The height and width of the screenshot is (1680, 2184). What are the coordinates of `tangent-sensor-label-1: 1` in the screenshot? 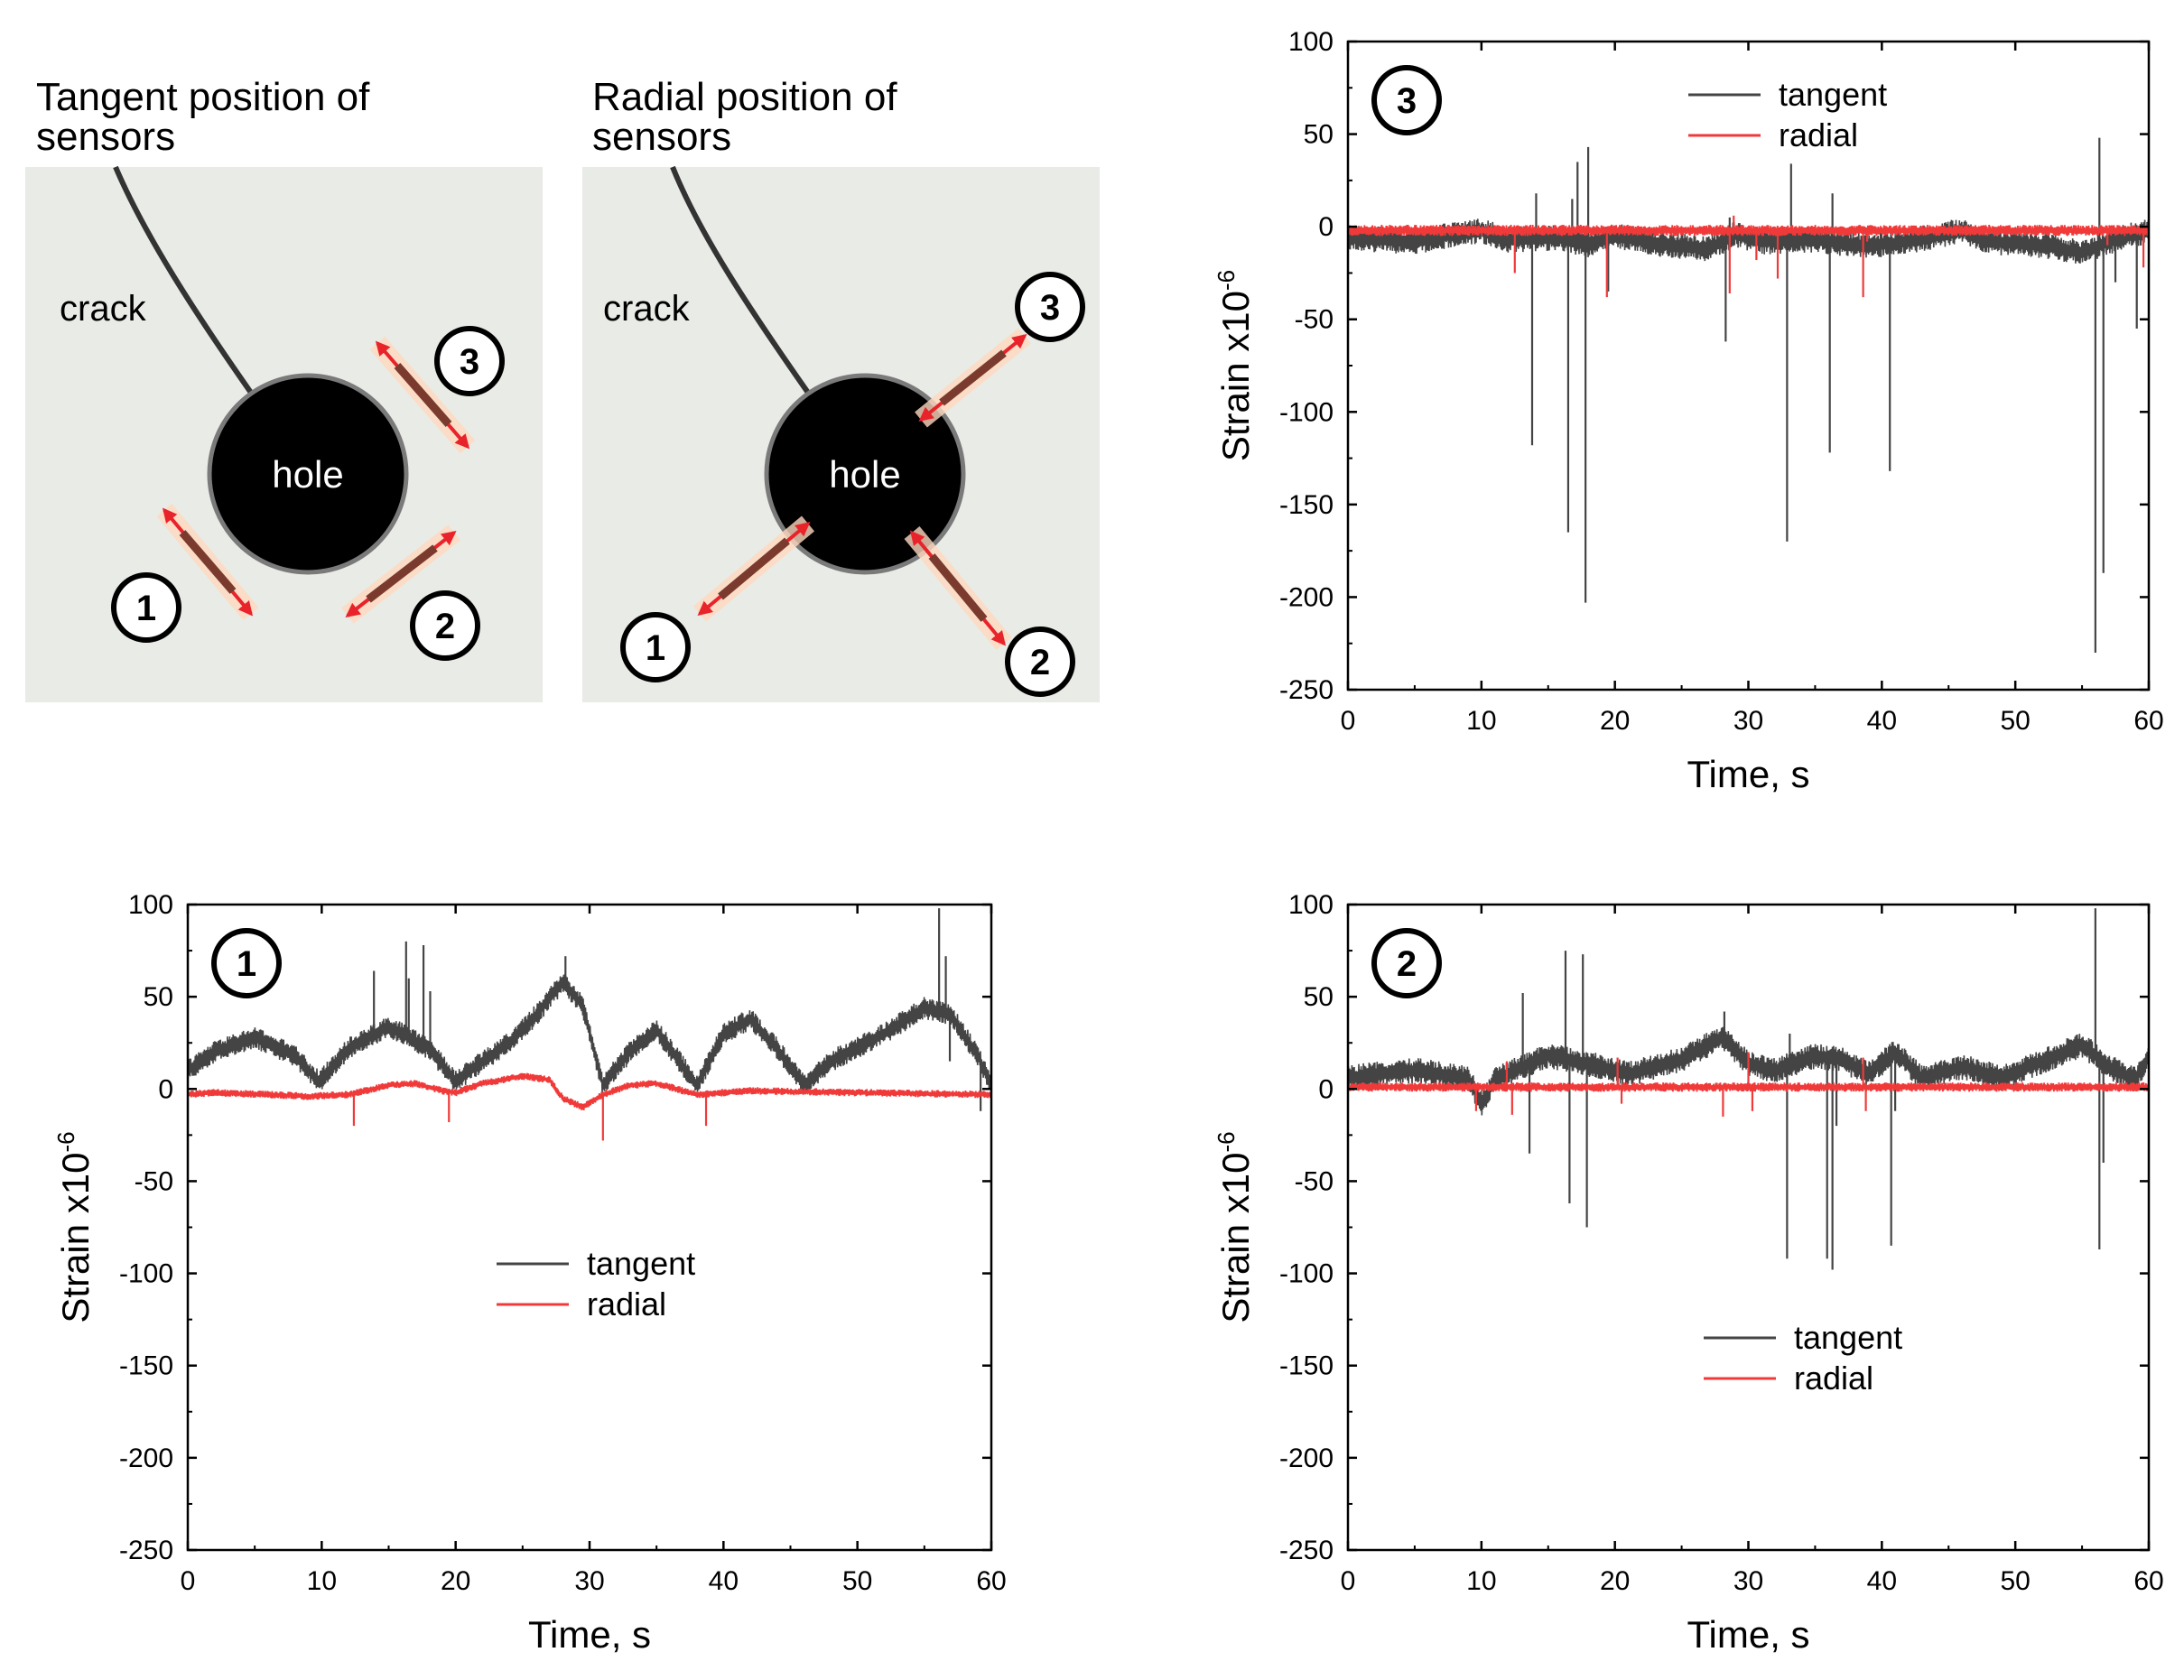 It's located at (146, 608).